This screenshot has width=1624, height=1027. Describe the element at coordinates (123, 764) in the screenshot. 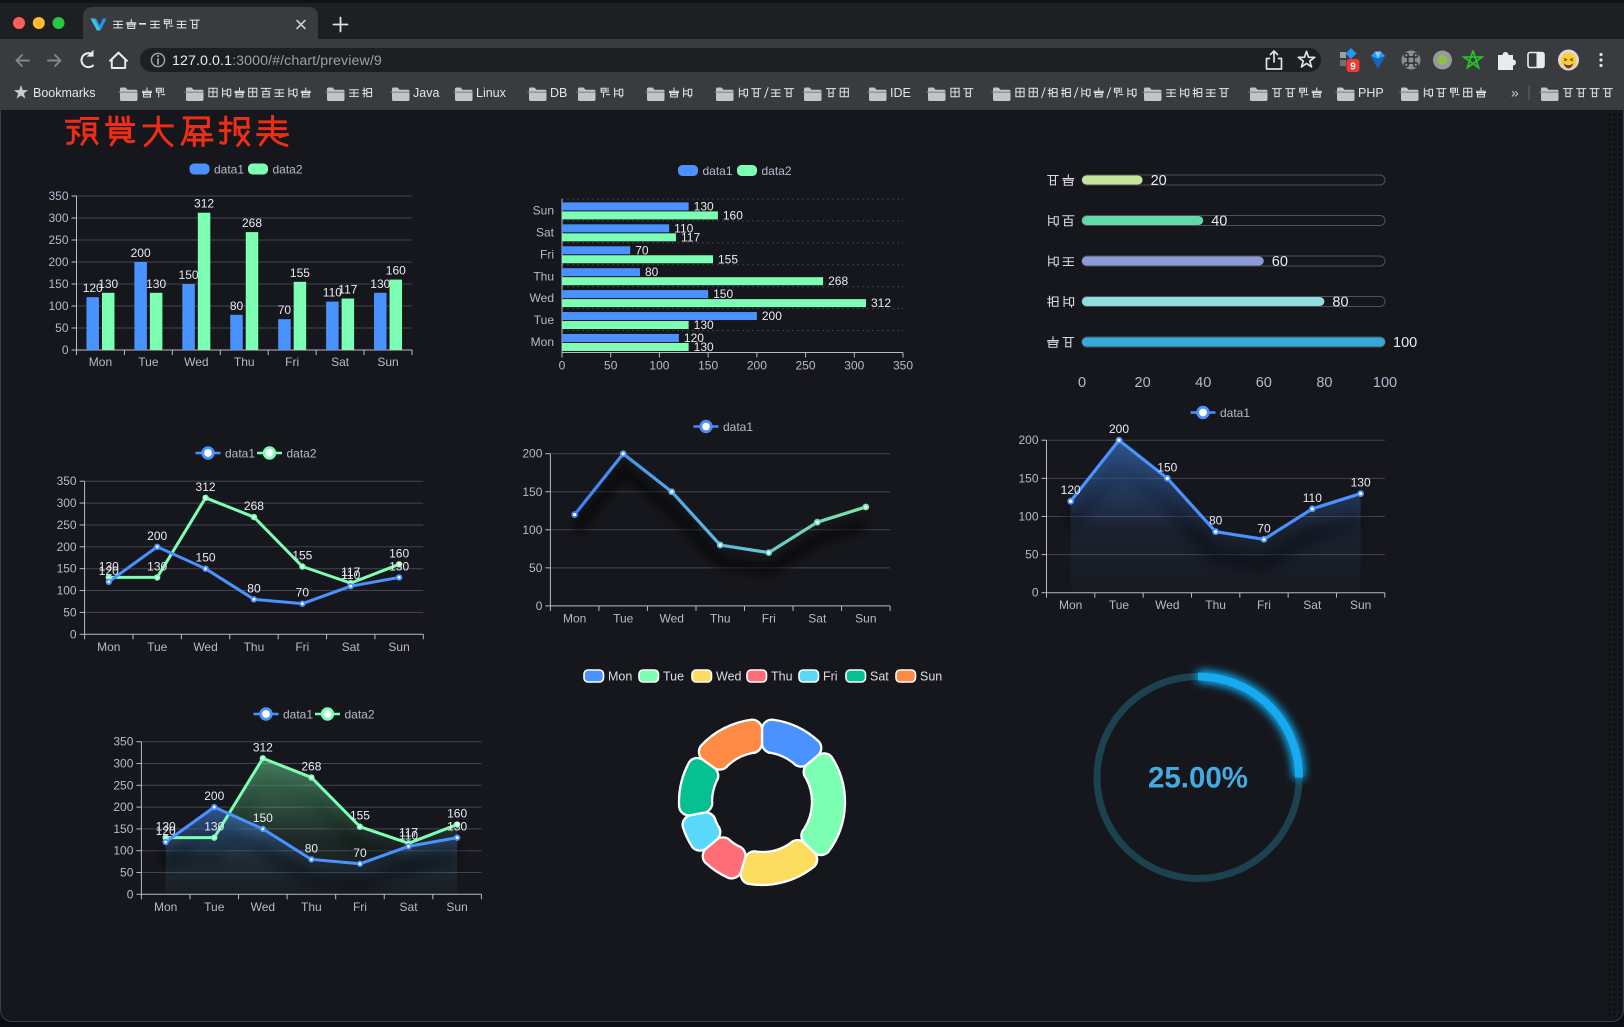

I see `svg-text: 300` at that location.